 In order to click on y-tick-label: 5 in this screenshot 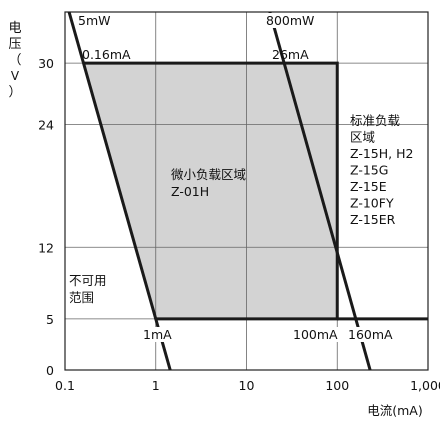, I will do `click(50, 319)`.